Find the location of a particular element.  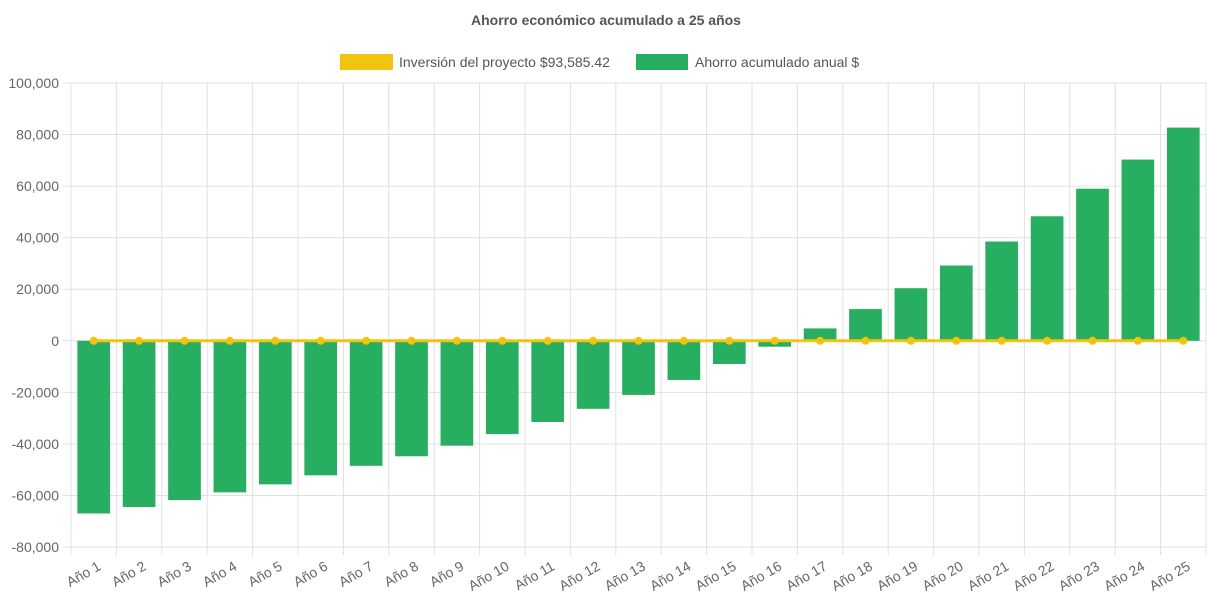

y-tick-label: -20,000 is located at coordinates (36, 392).